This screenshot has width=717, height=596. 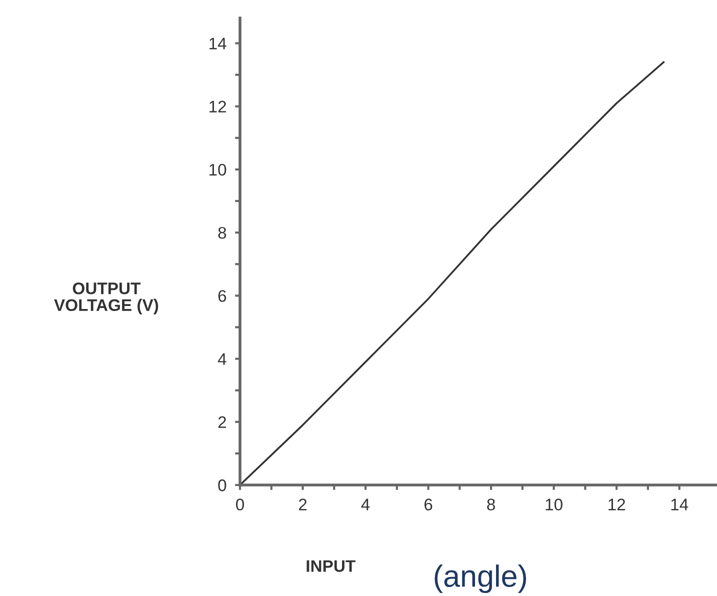 What do you see at coordinates (480, 579) in the screenshot?
I see `text: (angle)` at bounding box center [480, 579].